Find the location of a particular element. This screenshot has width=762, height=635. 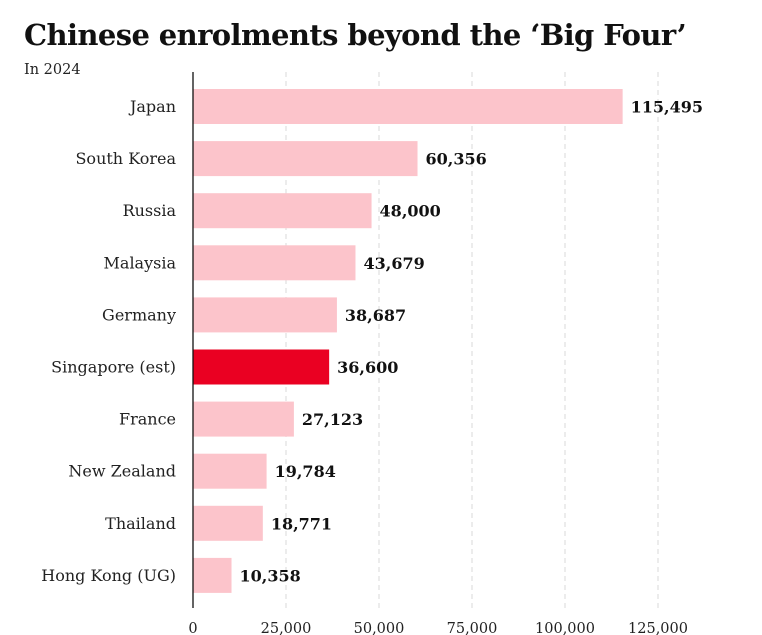

value-label: 18,771 is located at coordinates (301, 523).